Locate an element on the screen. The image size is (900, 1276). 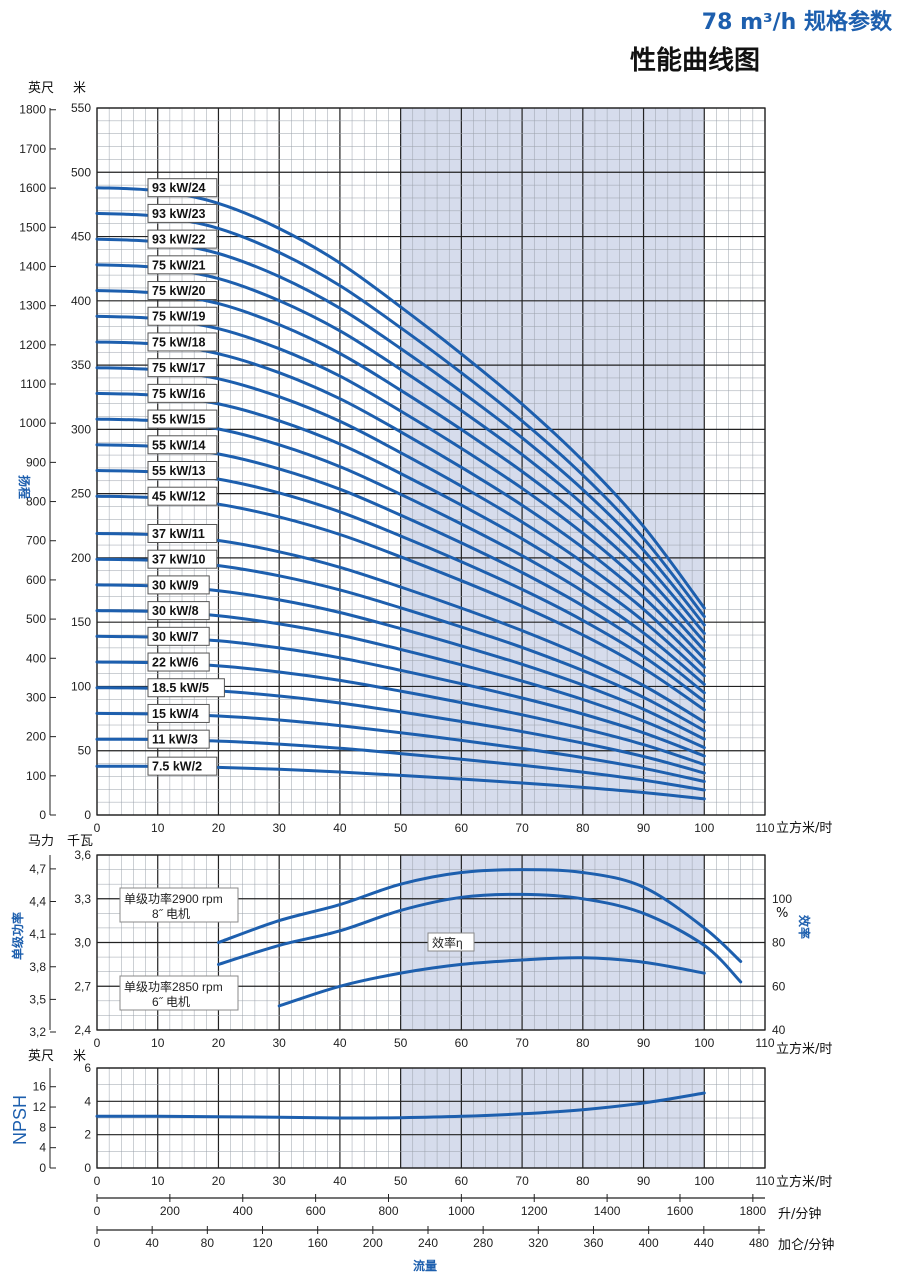
flow-unit-label-1: 立方米/时 is located at coordinates (804, 828).